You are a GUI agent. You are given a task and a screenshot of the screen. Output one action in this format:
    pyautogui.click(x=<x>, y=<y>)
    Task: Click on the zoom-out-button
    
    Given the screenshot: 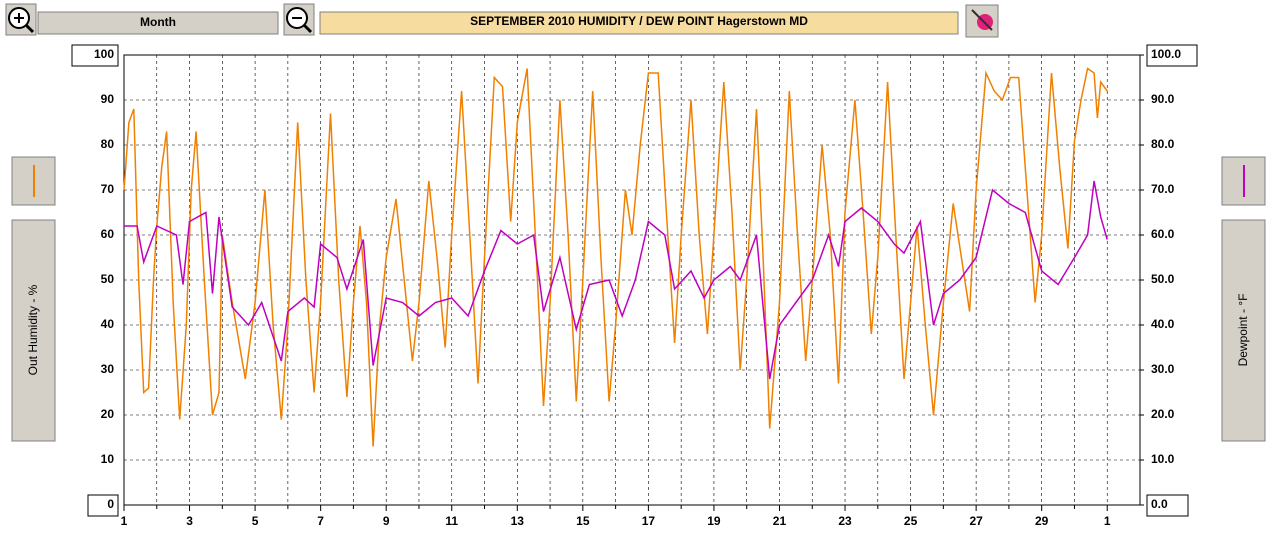 What is the action you would take?
    pyautogui.click(x=299, y=19)
    